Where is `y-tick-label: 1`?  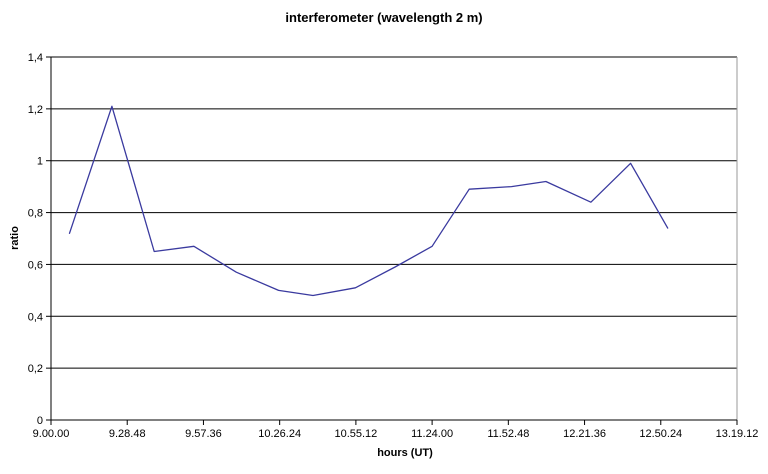 y-tick-label: 1 is located at coordinates (40, 162).